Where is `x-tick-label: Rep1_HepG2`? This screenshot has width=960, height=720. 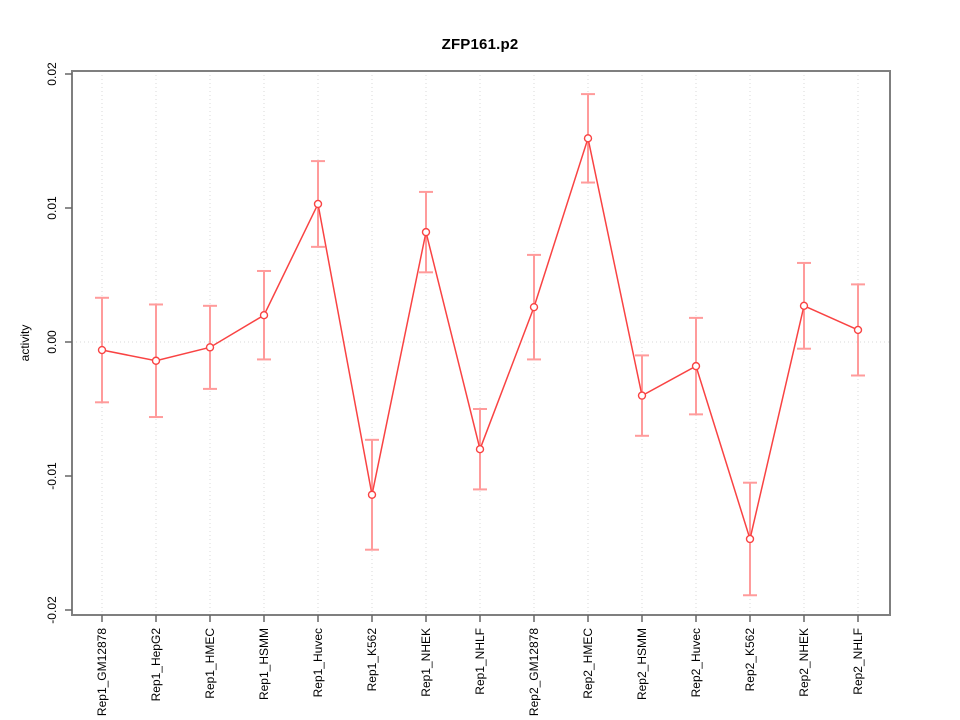 x-tick-label: Rep1_HepG2 is located at coordinates (156, 665).